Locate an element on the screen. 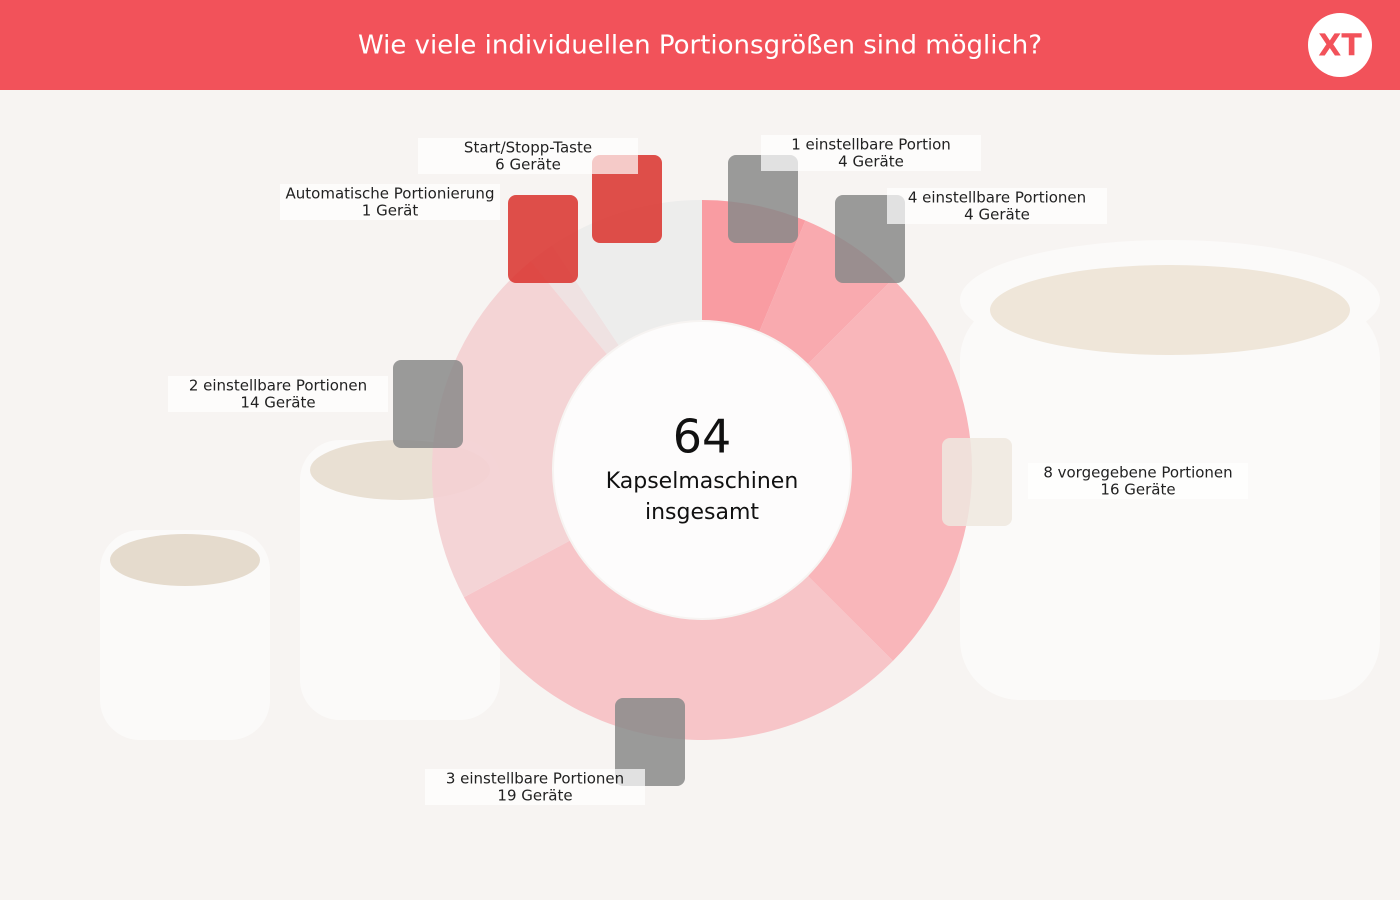 This screenshot has width=1400, height=900. total: 64 is located at coordinates (702, 437).